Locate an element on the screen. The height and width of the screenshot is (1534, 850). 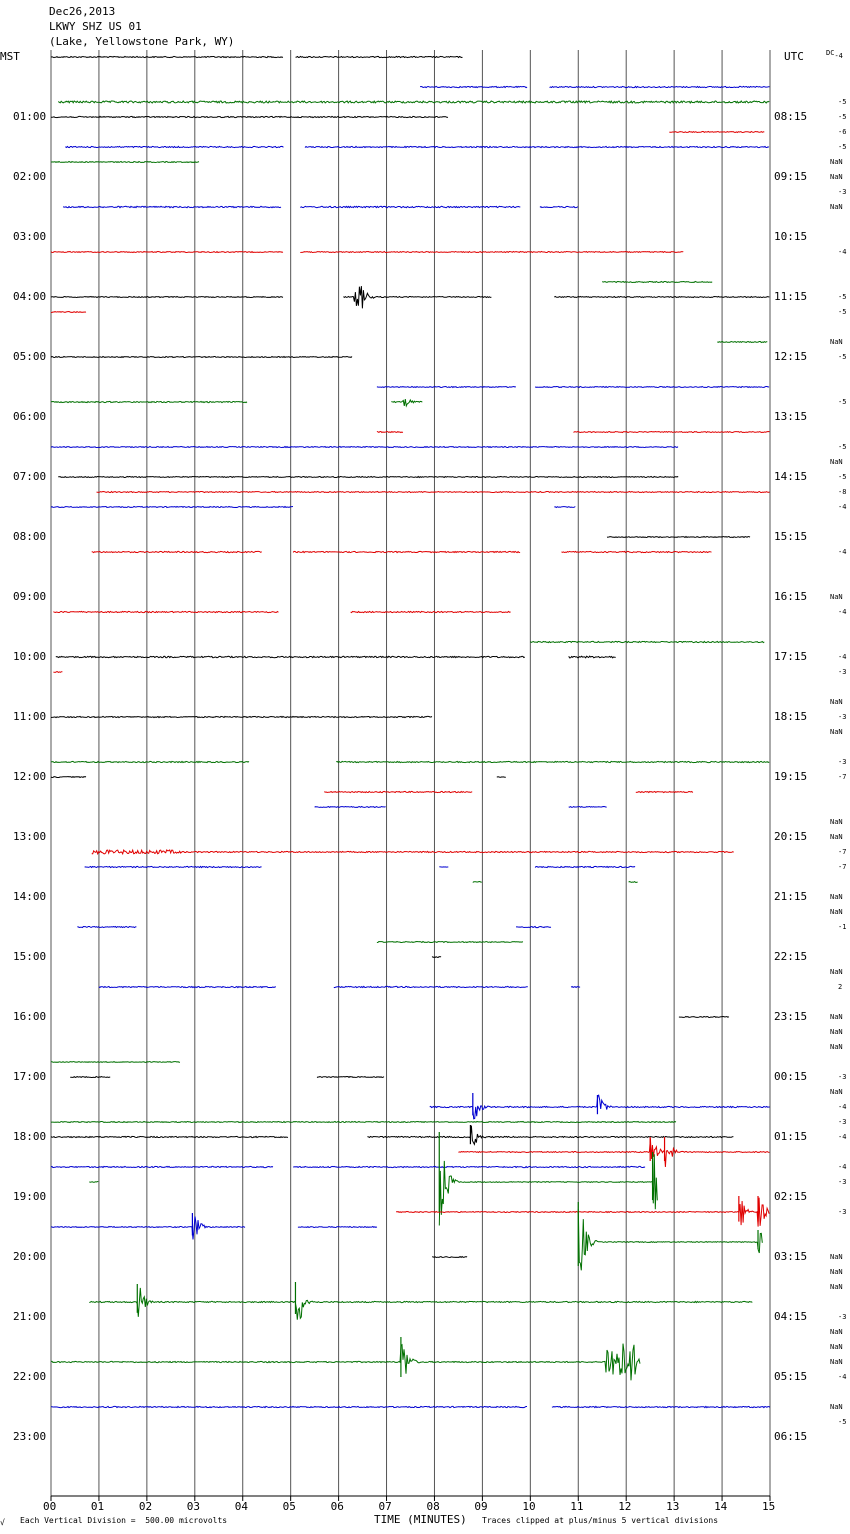
x-tick-label: 00 is located at coordinates (50, 1506).